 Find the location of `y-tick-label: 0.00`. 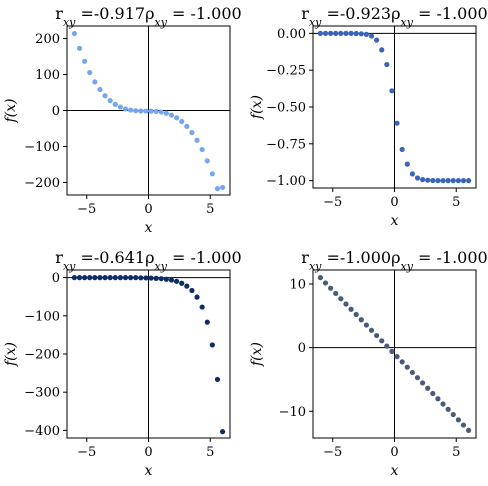

y-tick-label: 0.00 is located at coordinates (291, 34).